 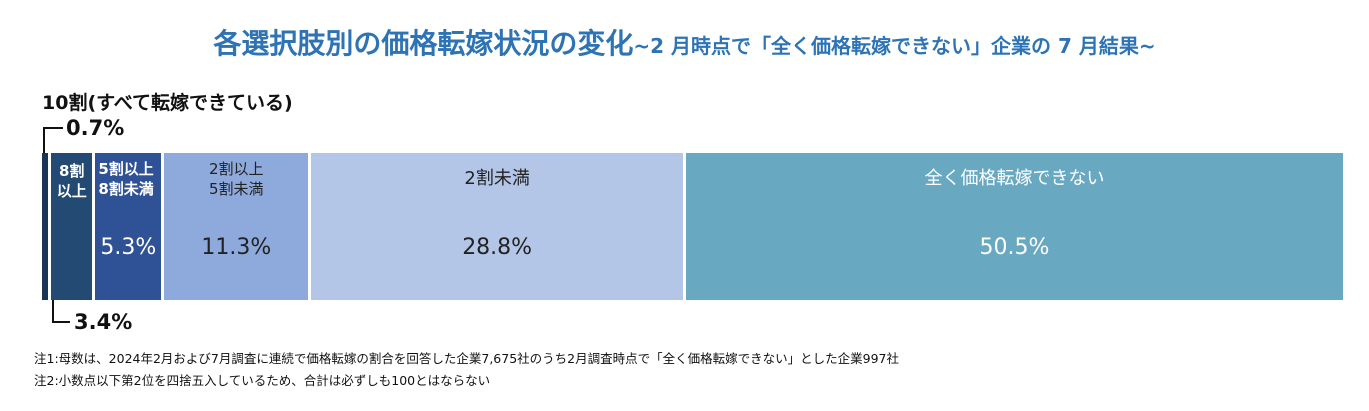 What do you see at coordinates (1014, 178) in the screenshot?
I see `segment-label: 全く価格転嫁できない` at bounding box center [1014, 178].